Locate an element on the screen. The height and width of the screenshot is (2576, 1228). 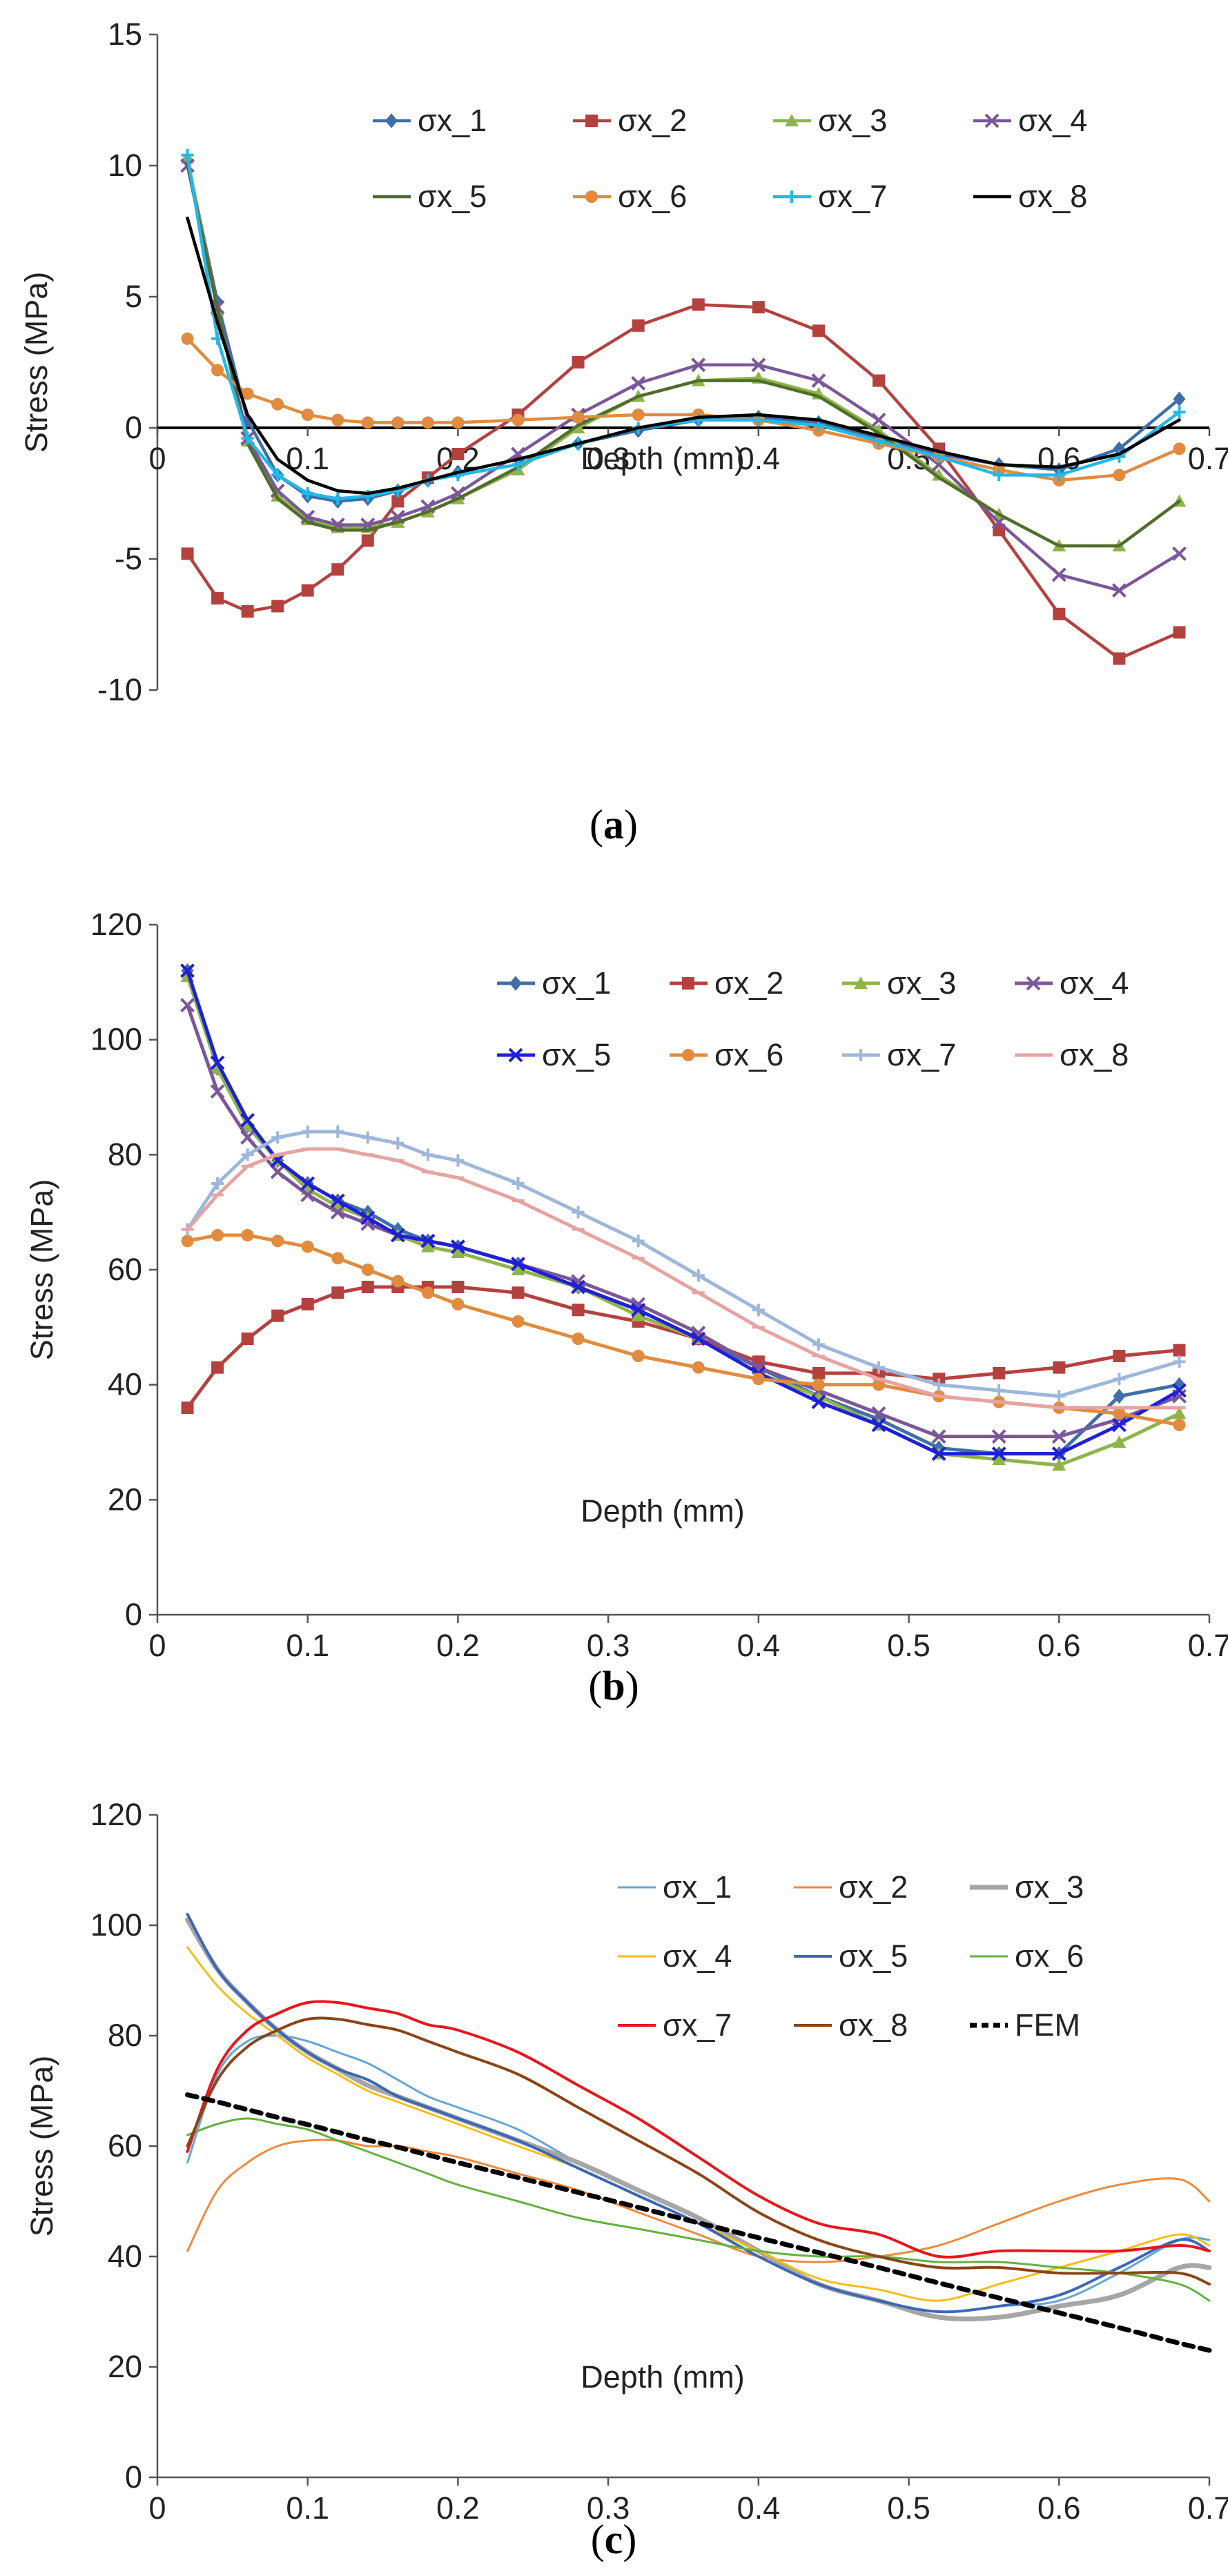
legend-item: σx_1 is located at coordinates (554, 983).